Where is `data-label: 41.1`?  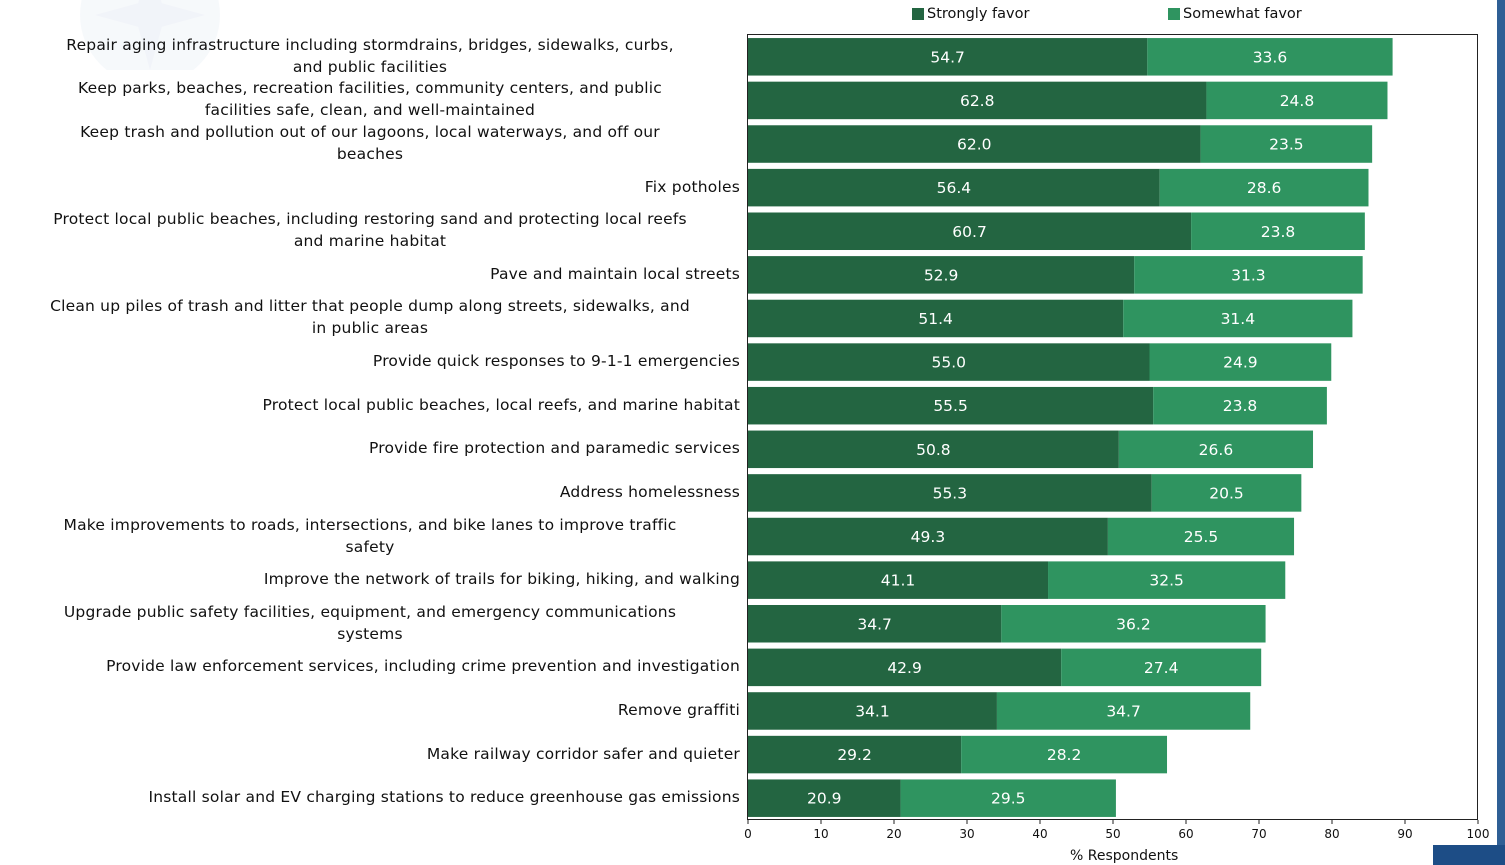 data-label: 41.1 is located at coordinates (898, 581).